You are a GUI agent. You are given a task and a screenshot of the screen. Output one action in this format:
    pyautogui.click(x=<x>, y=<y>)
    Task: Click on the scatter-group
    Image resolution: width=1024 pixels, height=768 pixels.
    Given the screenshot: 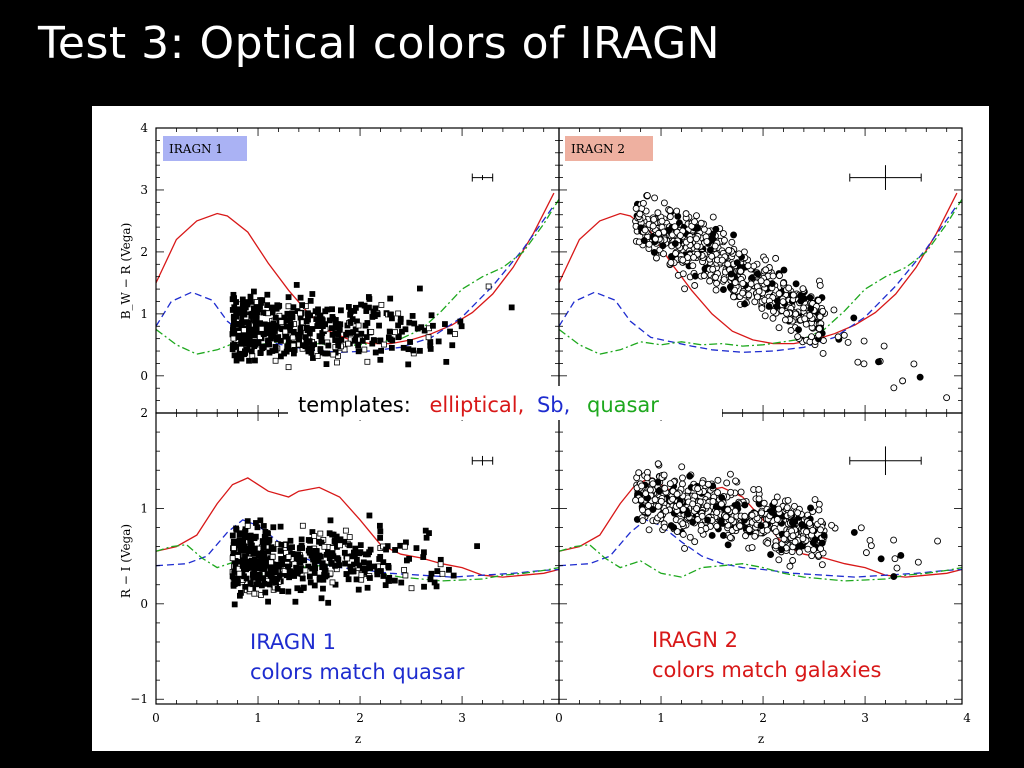 What is the action you would take?
    pyautogui.click(x=791, y=297)
    